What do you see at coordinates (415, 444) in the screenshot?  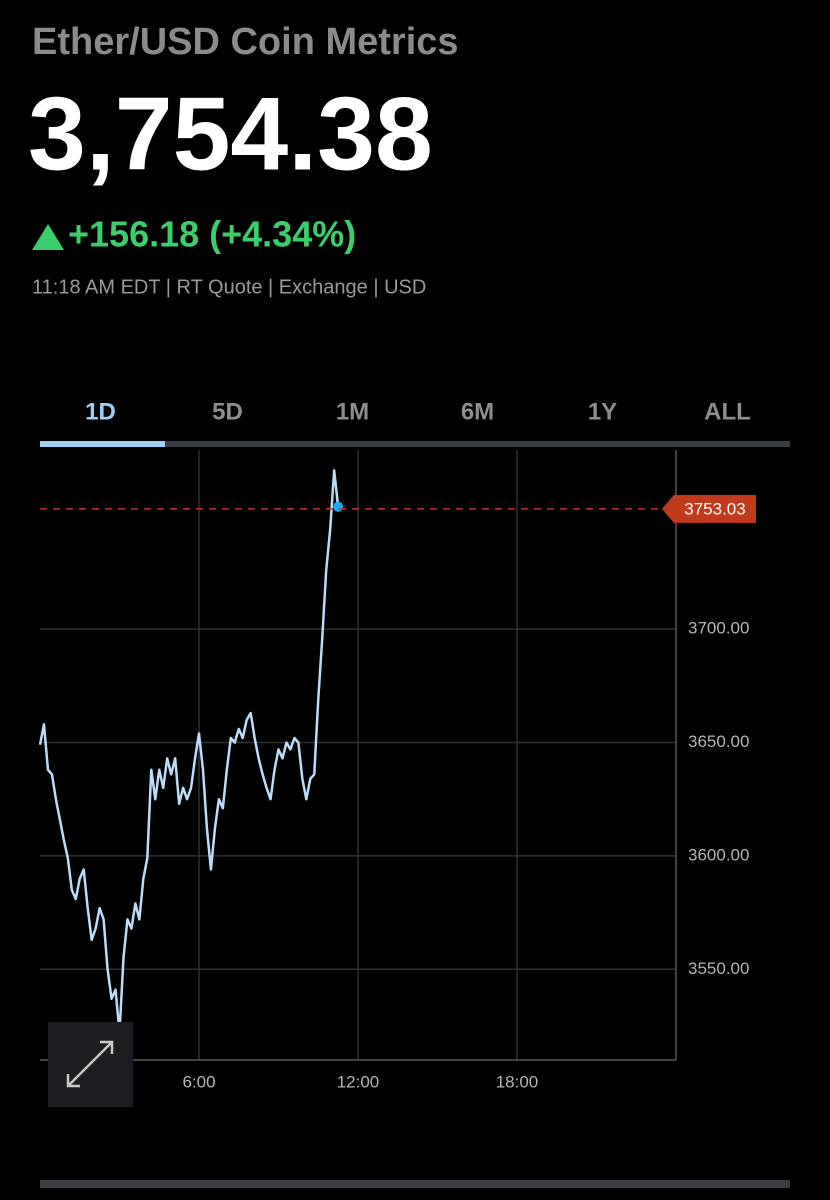 I see `tab-track` at bounding box center [415, 444].